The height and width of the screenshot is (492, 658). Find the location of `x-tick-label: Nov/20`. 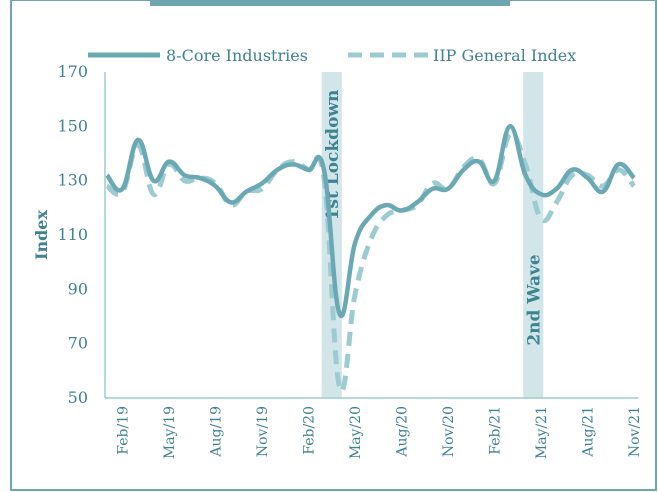

x-tick-label: Nov/20 is located at coordinates (449, 431).